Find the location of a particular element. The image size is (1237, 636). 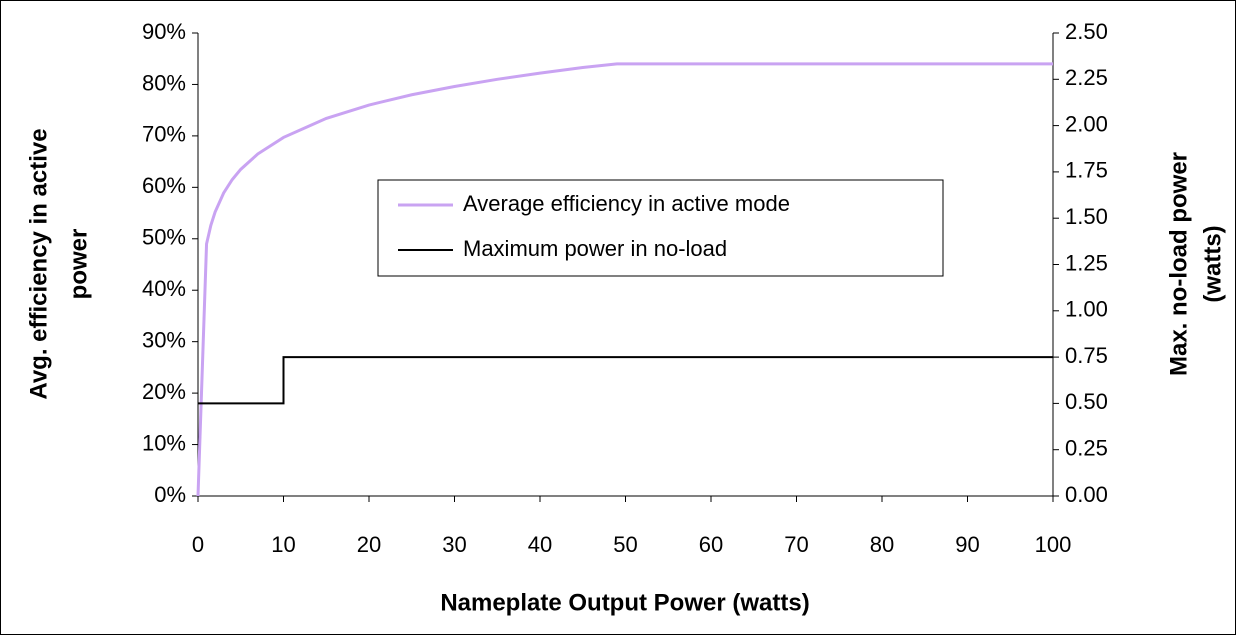

x-tick-label: 60 is located at coordinates (711, 544).